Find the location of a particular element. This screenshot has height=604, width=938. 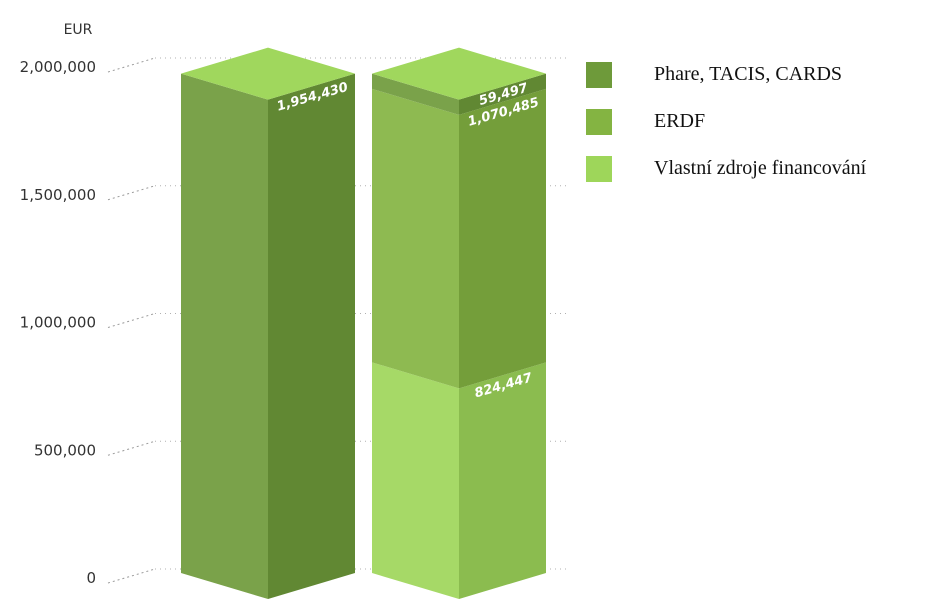

bar-1-segment-1-left-face is located at coordinates (415, 238).